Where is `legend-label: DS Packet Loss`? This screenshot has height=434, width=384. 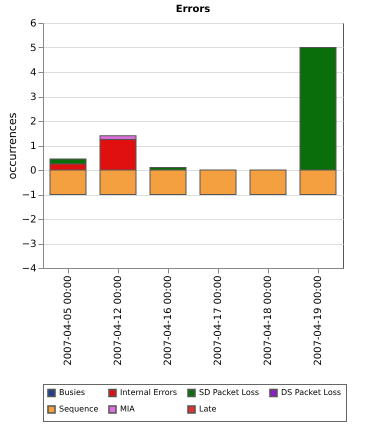
legend-label: DS Packet Loss is located at coordinates (311, 392).